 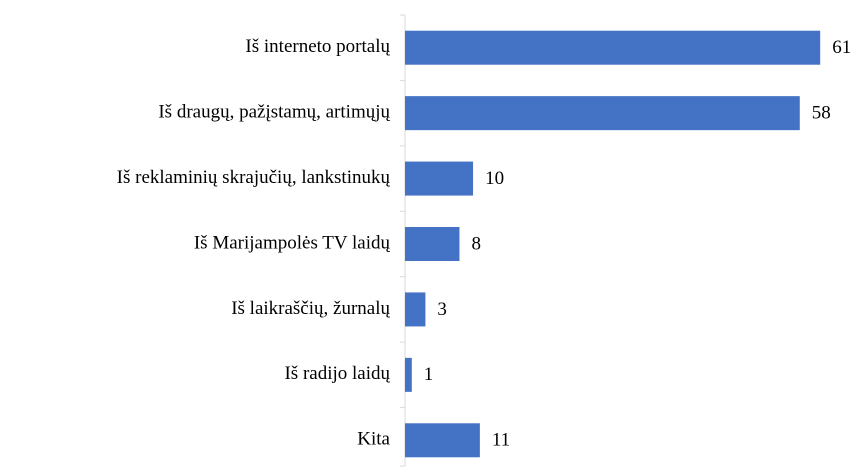 I want to click on value-label: 58, so click(x=821, y=113).